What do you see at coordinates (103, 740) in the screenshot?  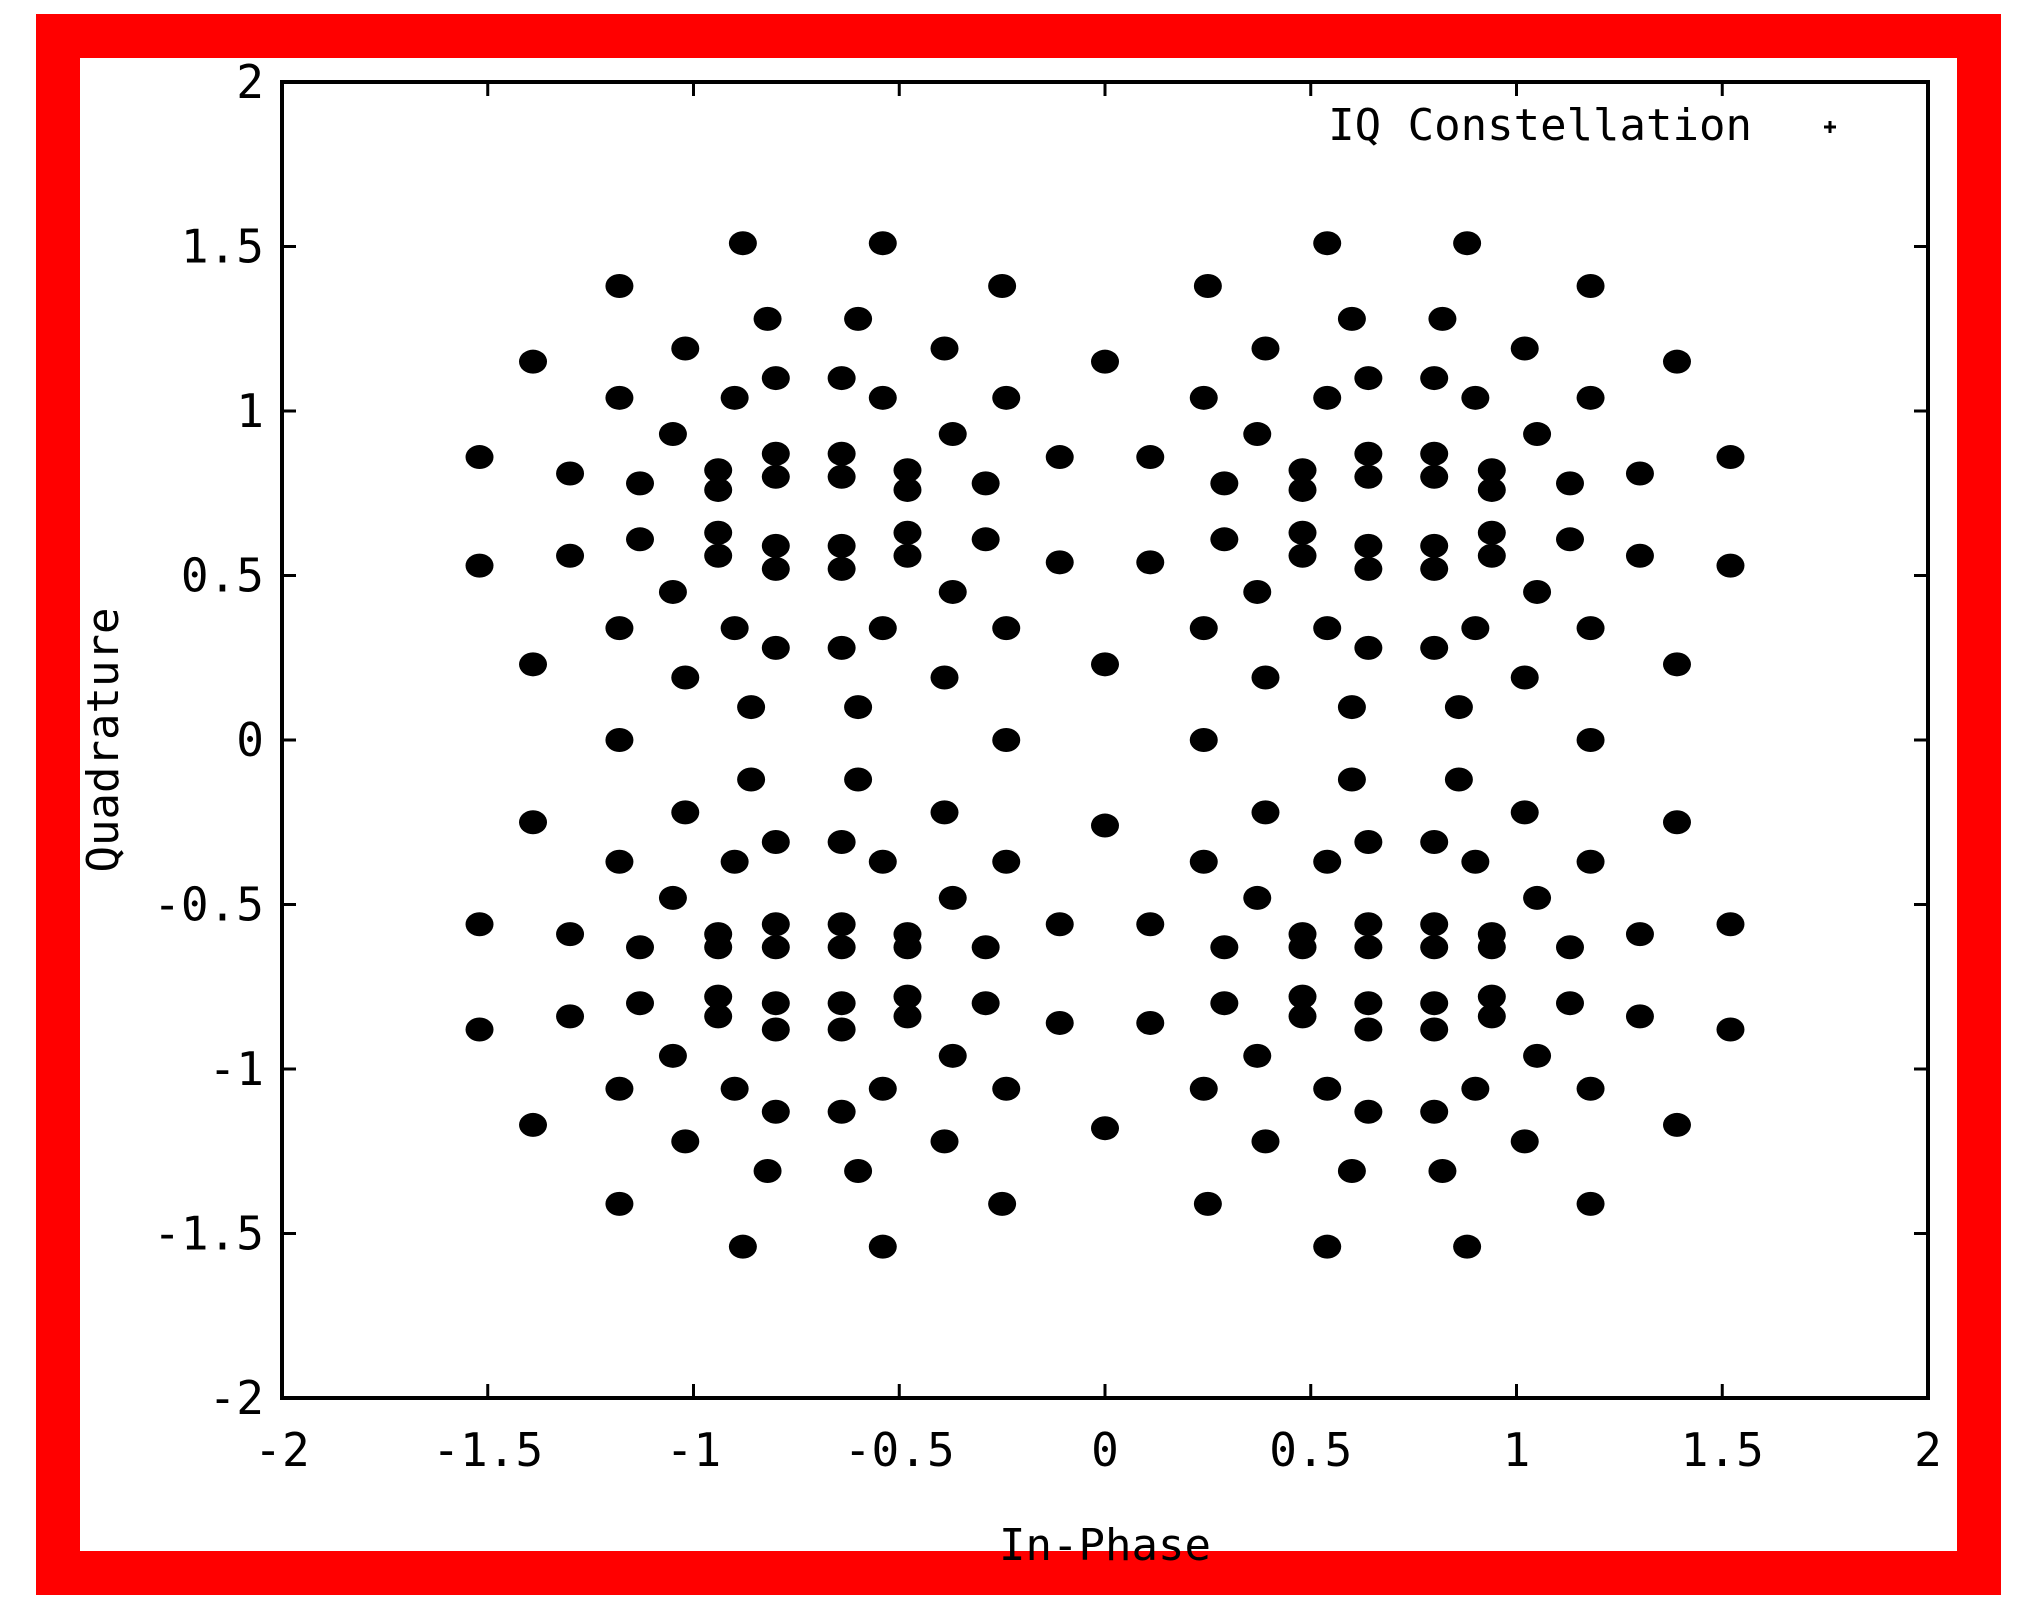 I see `y-axis-label: Quadrature` at bounding box center [103, 740].